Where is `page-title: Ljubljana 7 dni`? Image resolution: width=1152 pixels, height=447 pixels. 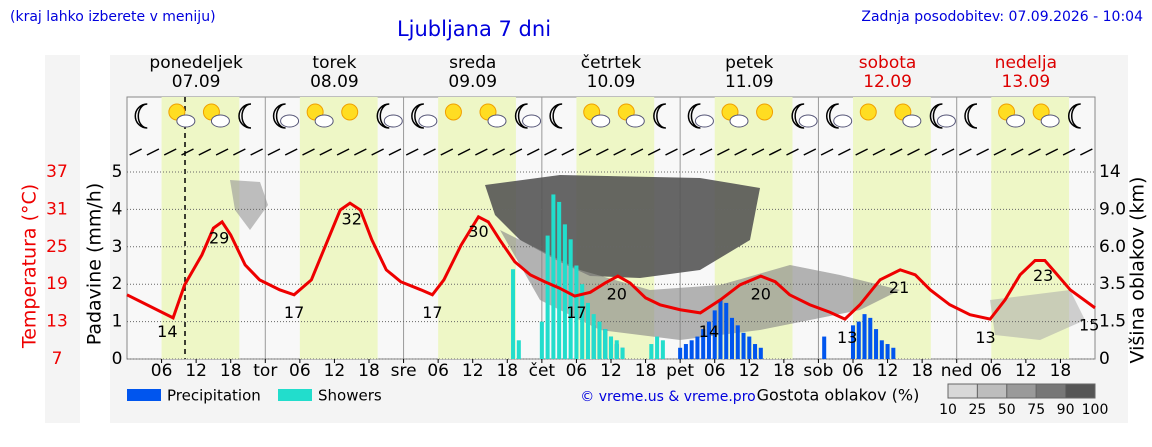
page-title: Ljubljana 7 dni is located at coordinates (474, 29).